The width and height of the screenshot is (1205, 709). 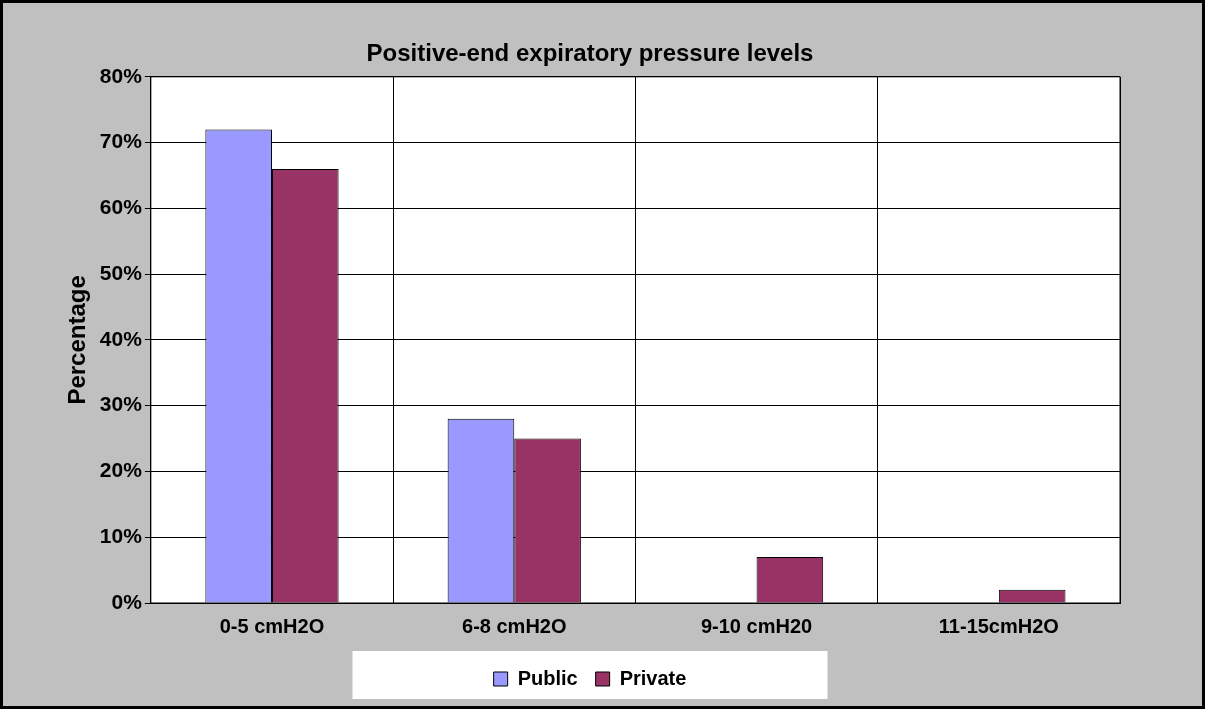 What do you see at coordinates (77, 340) in the screenshot?
I see `y-axis-title: Percentage` at bounding box center [77, 340].